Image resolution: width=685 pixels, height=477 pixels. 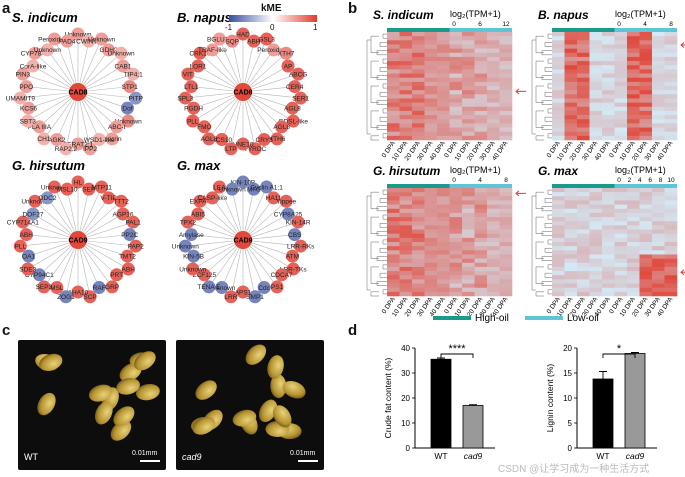 I want to click on network-node-label: CorA-like, so click(x=33, y=66).